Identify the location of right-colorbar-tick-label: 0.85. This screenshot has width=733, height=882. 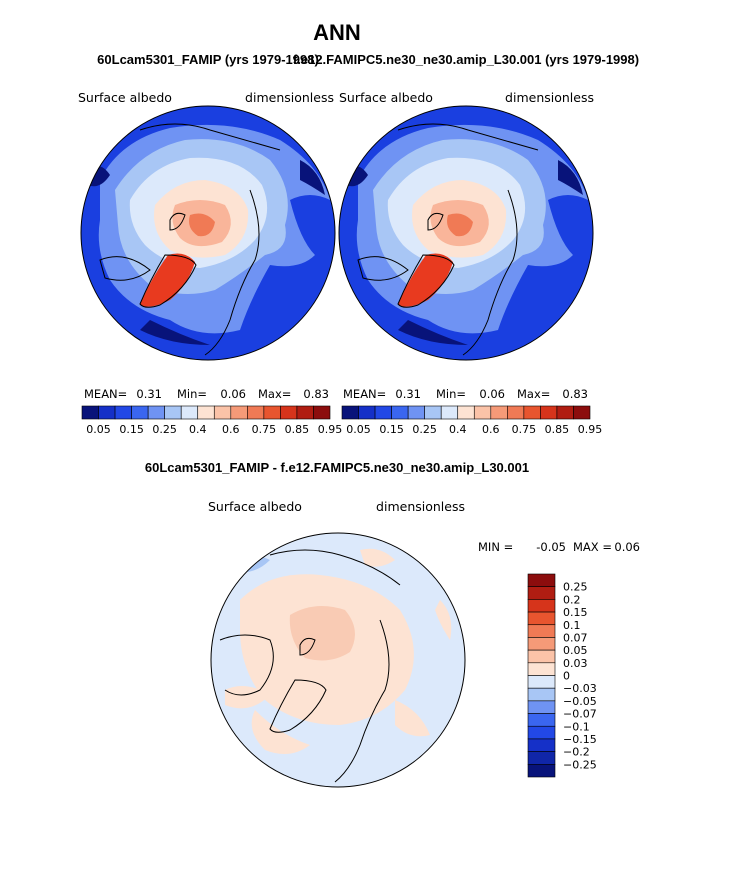
(557, 429).